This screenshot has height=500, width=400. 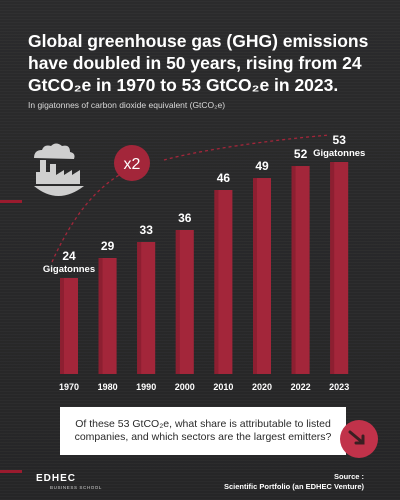 What do you see at coordinates (339, 153) in the screenshot?
I see `unit-label-2023: Gigatonnes` at bounding box center [339, 153].